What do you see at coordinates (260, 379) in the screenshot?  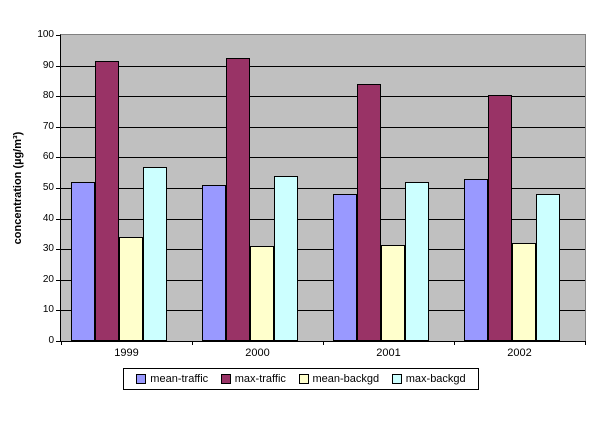 I see `legend-label-max-traffic: max-traffic` at bounding box center [260, 379].